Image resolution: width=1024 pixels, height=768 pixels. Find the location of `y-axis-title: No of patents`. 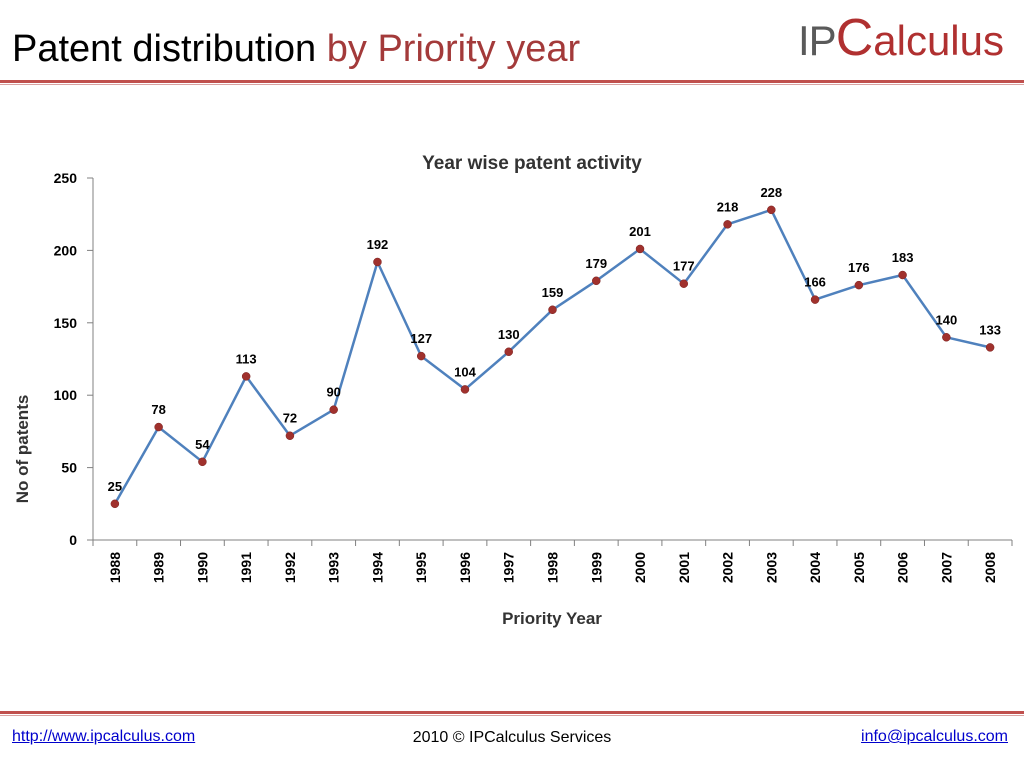

y-axis-title: No of patents is located at coordinates (22, 449).